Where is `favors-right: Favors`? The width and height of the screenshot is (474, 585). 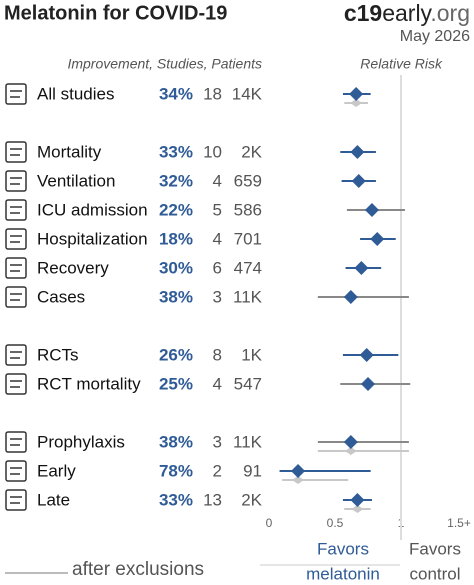
favors-right: Favors is located at coordinates (435, 548).